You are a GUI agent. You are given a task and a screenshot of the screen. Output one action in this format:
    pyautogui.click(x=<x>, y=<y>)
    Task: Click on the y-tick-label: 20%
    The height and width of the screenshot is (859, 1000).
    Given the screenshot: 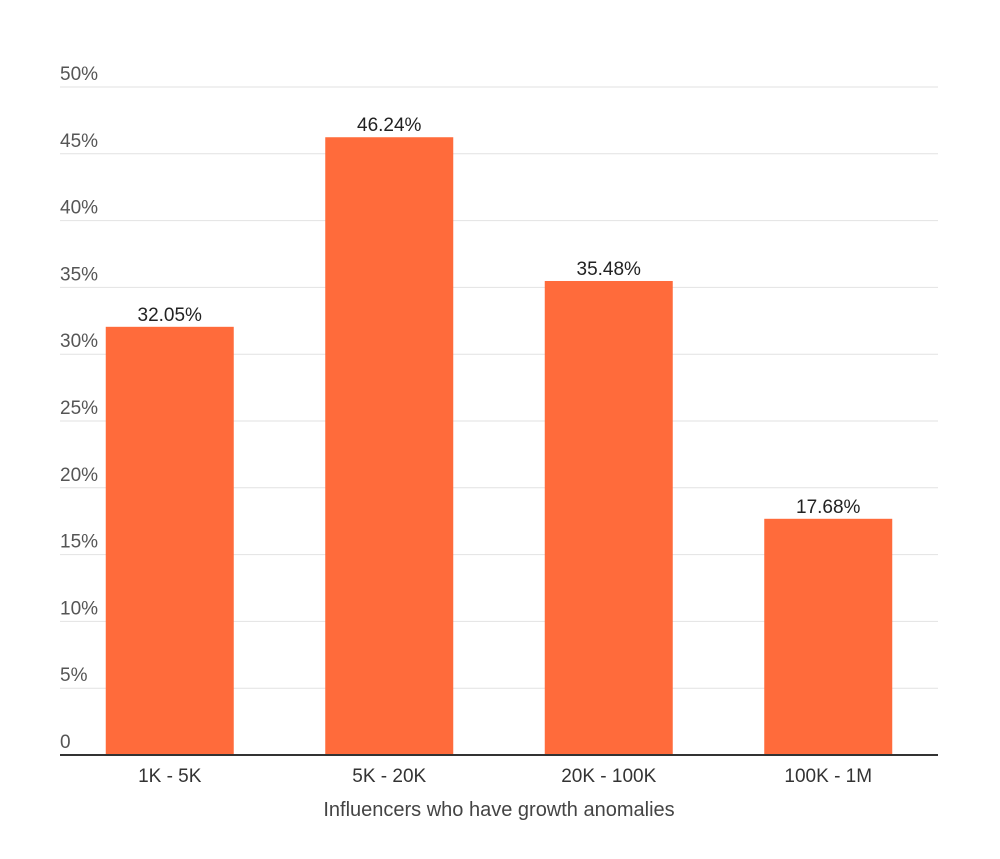 What is the action you would take?
    pyautogui.click(x=79, y=475)
    